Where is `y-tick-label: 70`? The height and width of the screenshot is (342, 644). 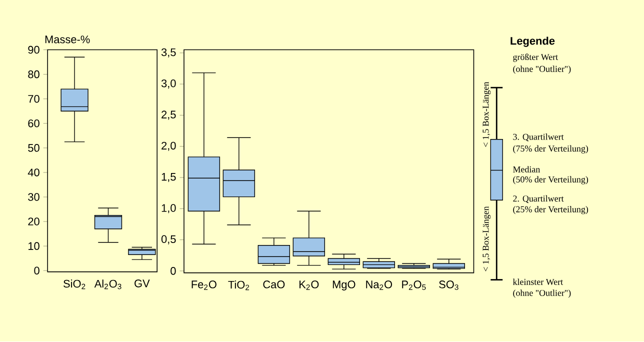 y-tick-label: 70 is located at coordinates (34, 99).